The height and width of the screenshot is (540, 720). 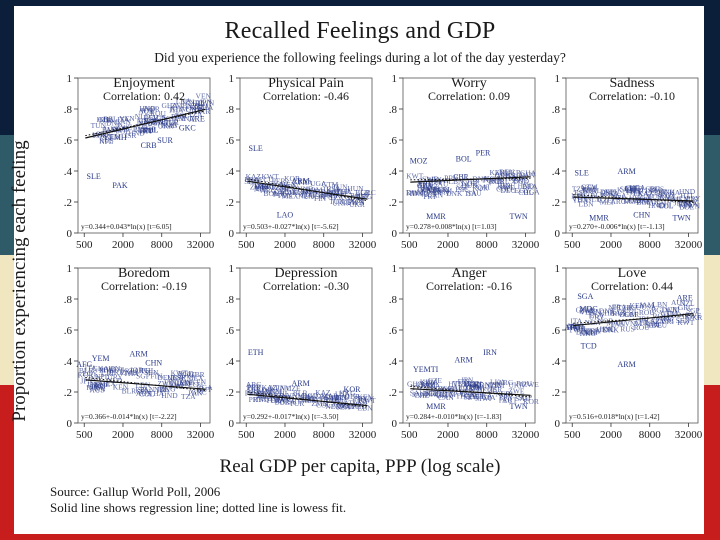 I want to click on country-point-label: ROU, so click(x=524, y=383).